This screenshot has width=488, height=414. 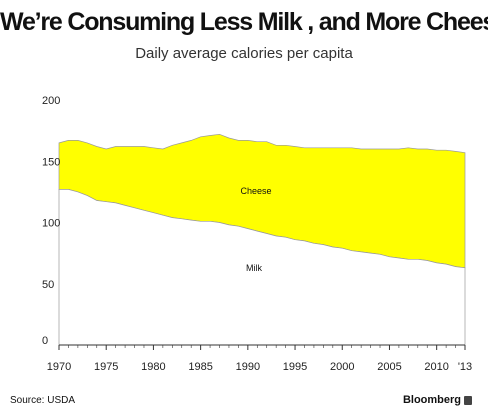 I want to click on x-tick-label: 1995, so click(x=295, y=367).